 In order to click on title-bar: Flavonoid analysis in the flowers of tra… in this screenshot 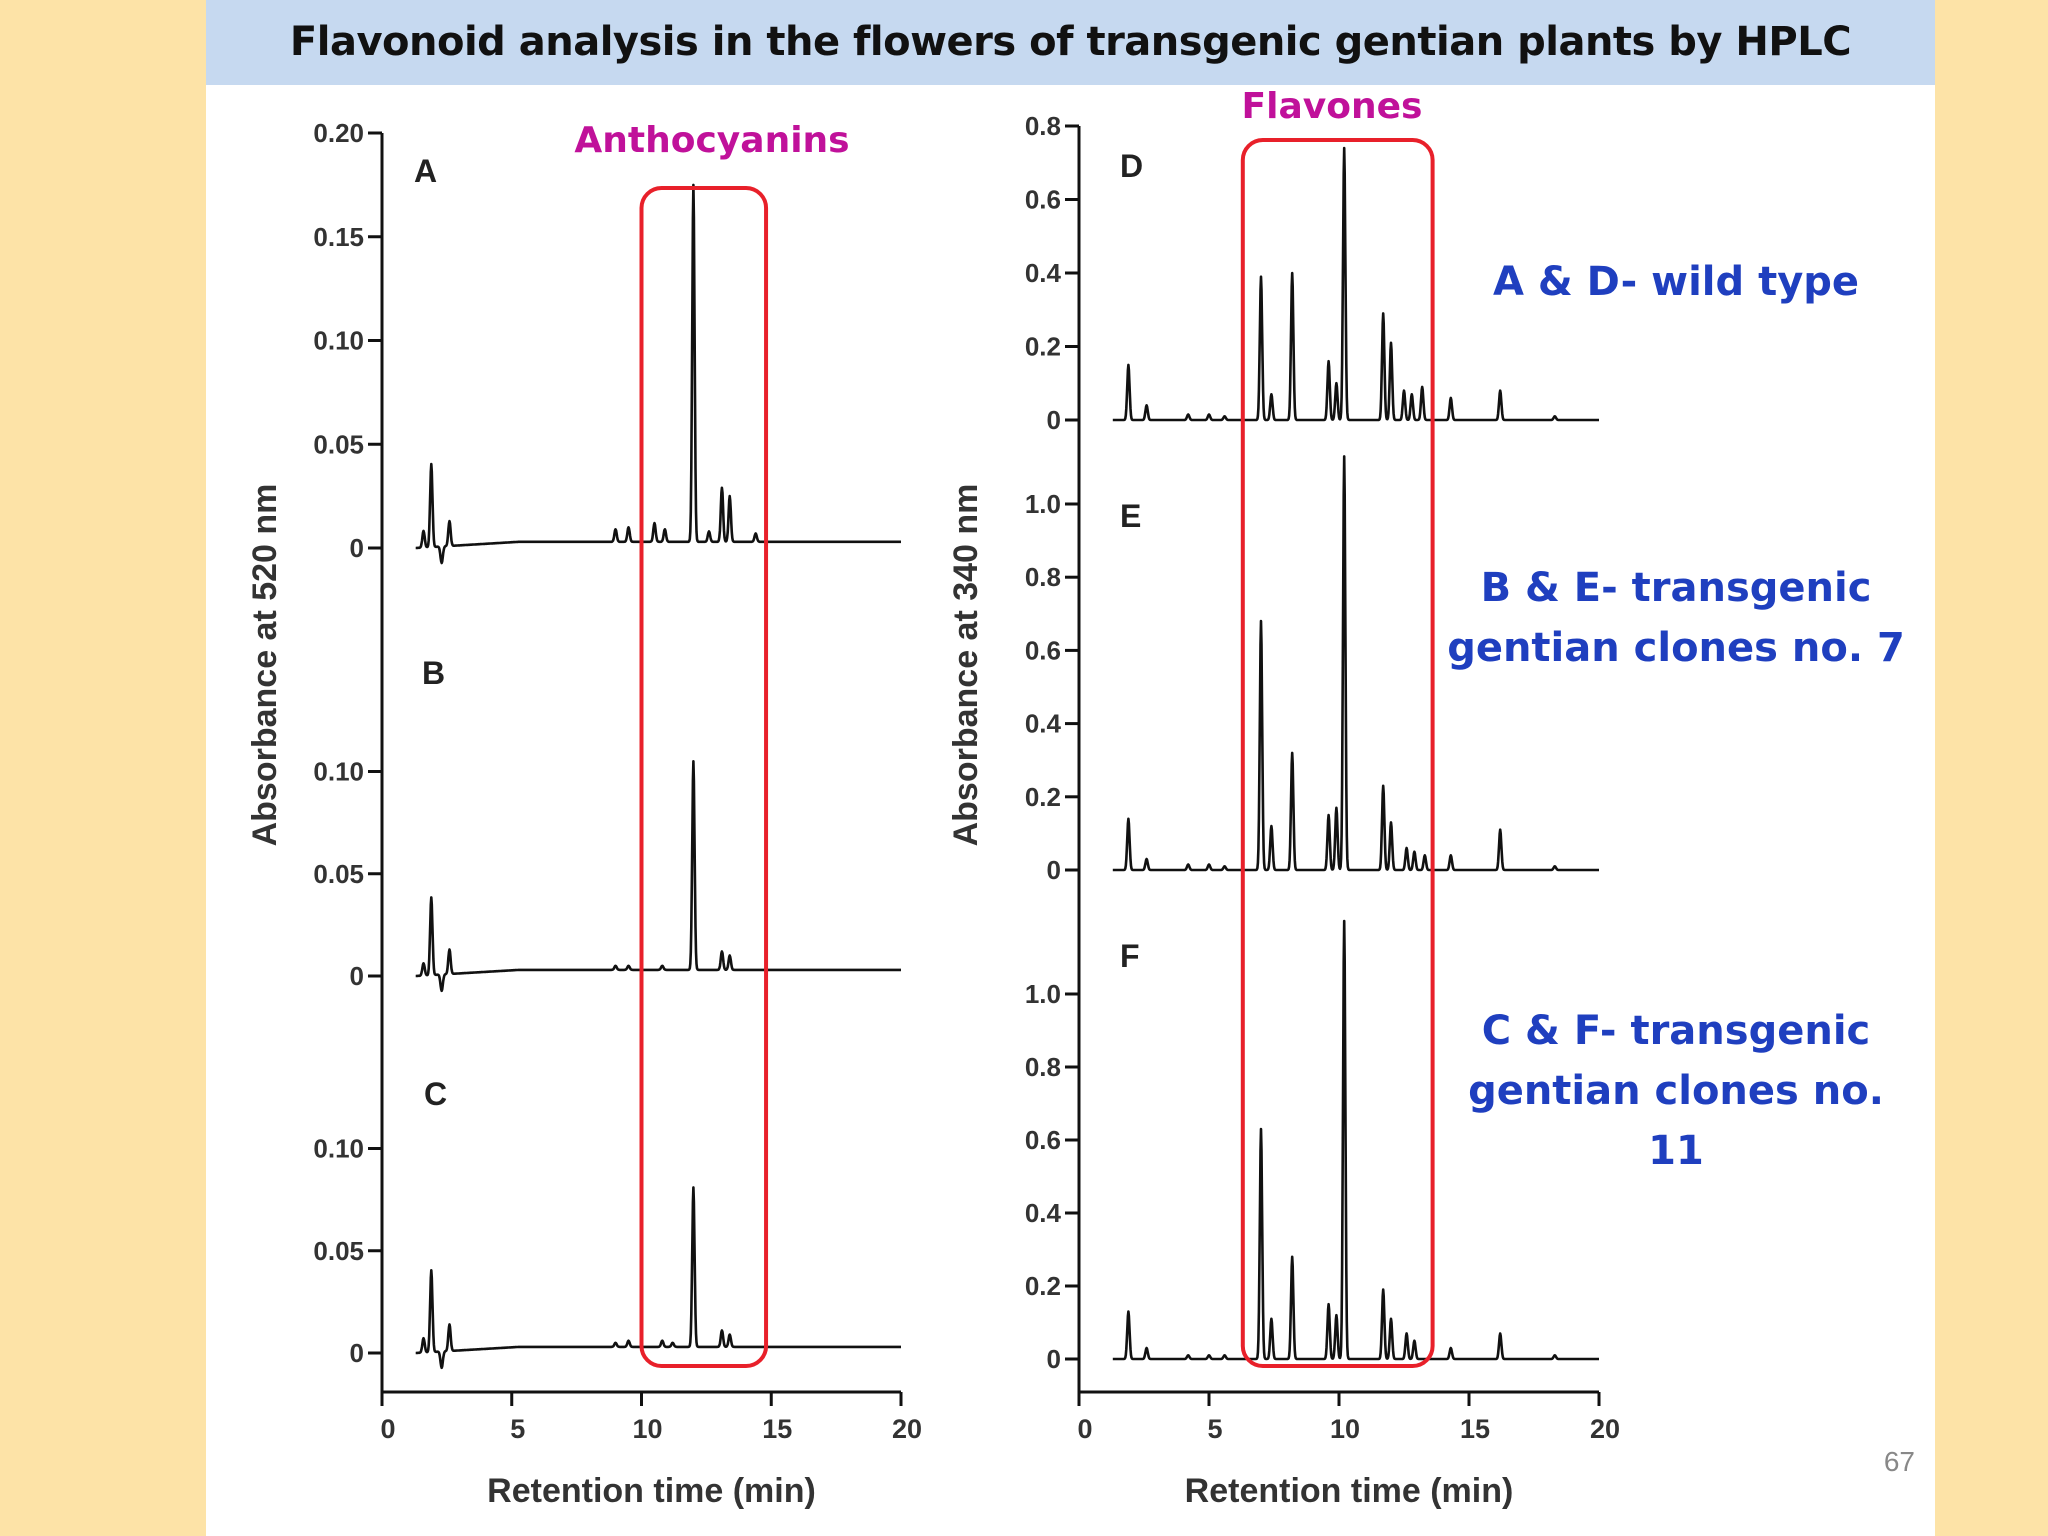, I will do `click(1070, 42)`.